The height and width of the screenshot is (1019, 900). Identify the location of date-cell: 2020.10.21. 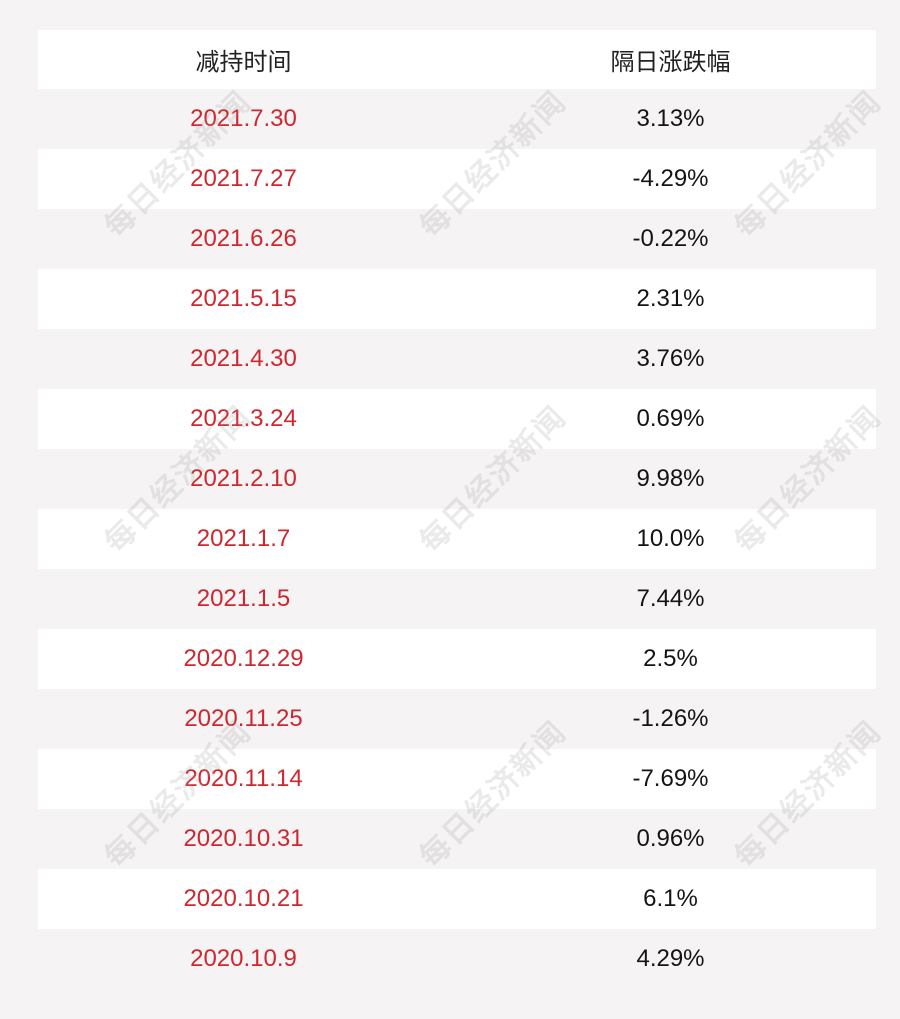
(243, 898).